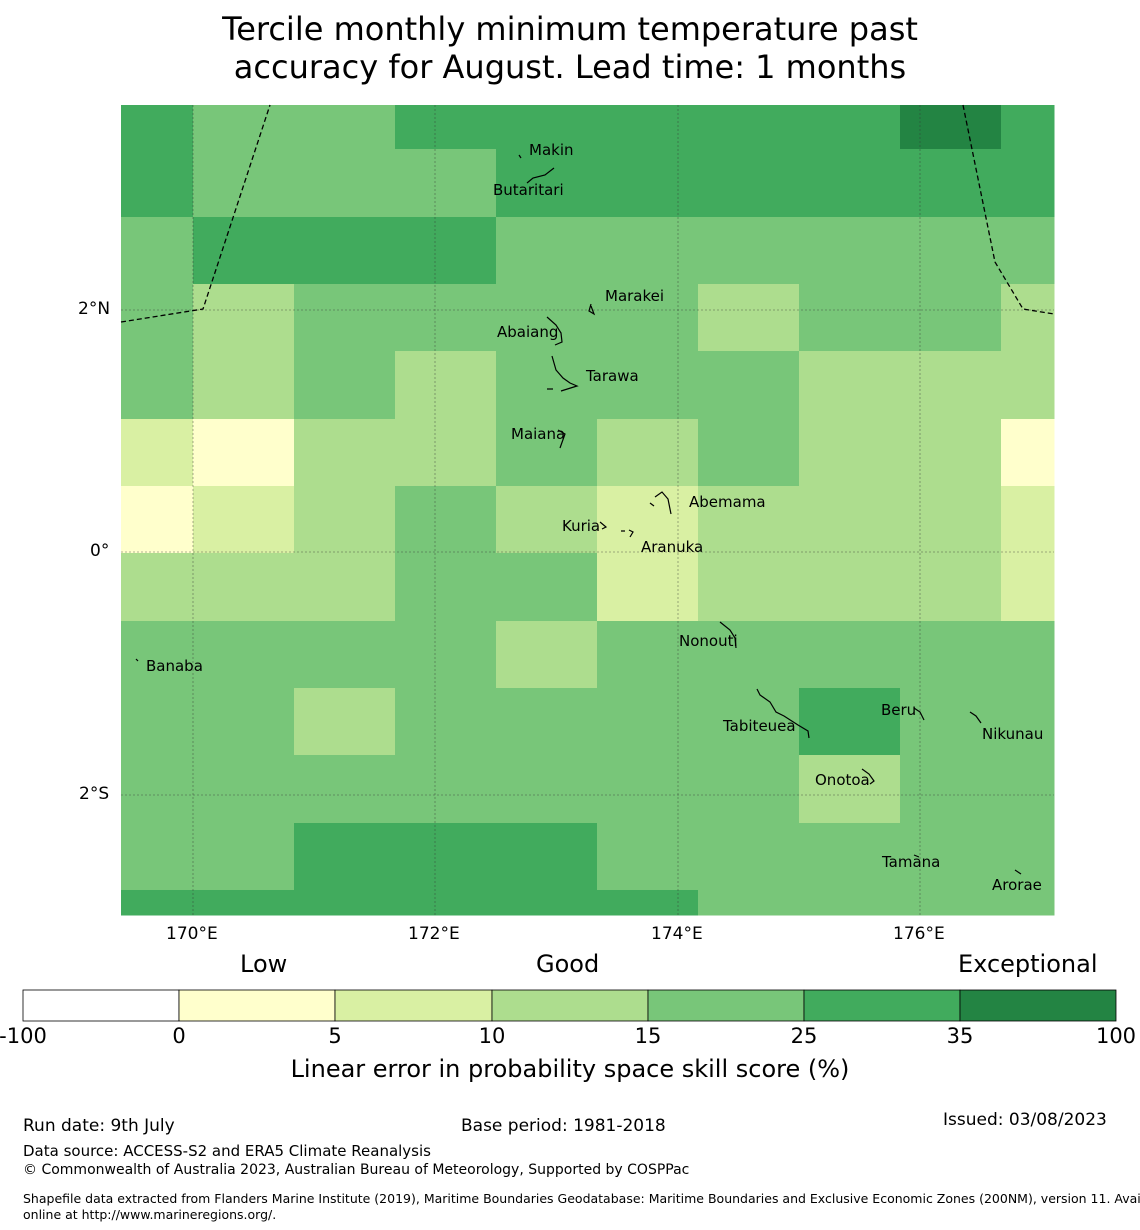  Describe the element at coordinates (916, 856) in the screenshot. I see `tamana-outline` at that location.